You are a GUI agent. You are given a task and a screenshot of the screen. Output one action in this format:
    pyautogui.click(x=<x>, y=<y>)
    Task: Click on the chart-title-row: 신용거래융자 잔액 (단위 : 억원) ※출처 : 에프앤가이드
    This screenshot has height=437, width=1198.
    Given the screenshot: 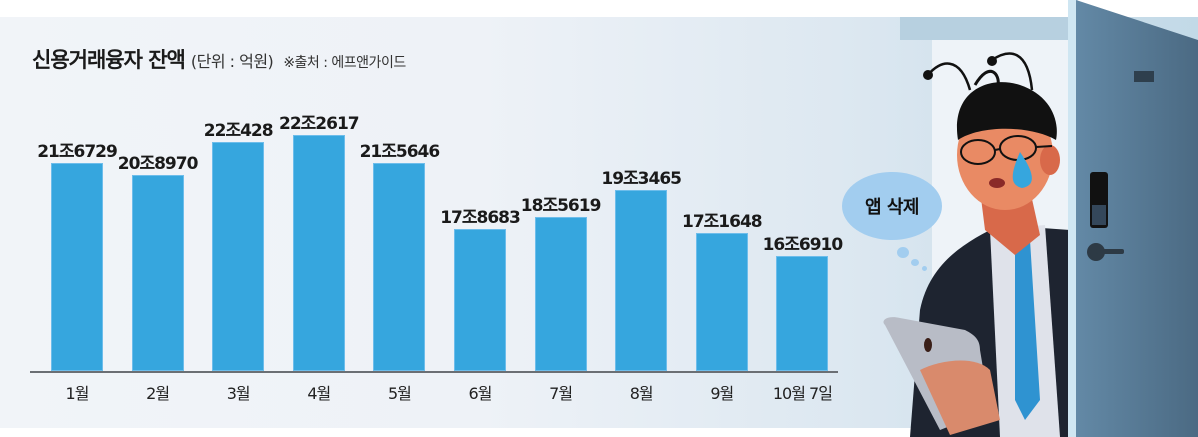 What is the action you would take?
    pyautogui.click(x=219, y=59)
    